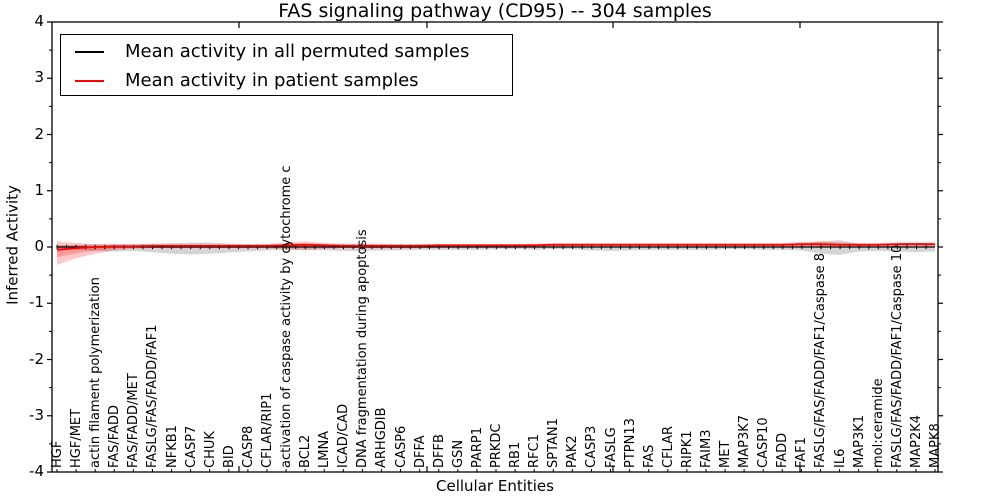 This screenshot has height=500, width=1000. What do you see at coordinates (649, 456) in the screenshot?
I see `x-category-label: FAS` at bounding box center [649, 456].